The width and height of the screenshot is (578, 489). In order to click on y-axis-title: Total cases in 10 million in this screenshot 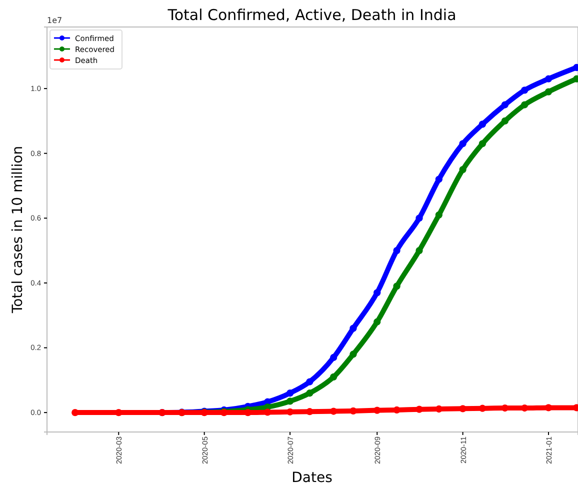, I will do `click(18, 230)`.